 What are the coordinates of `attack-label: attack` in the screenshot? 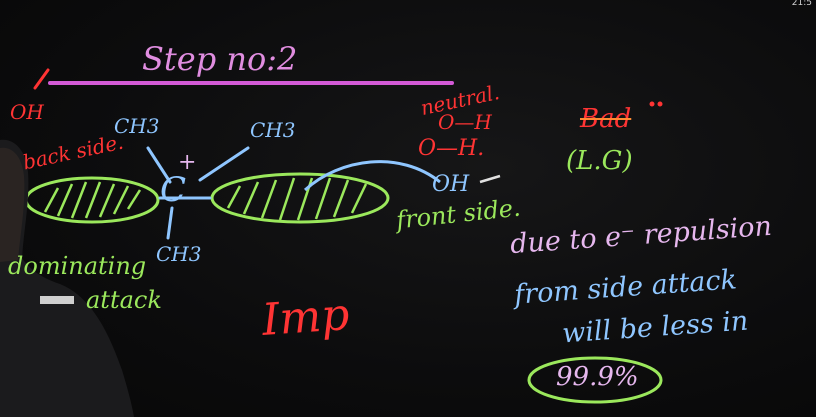 It's located at (124, 300).